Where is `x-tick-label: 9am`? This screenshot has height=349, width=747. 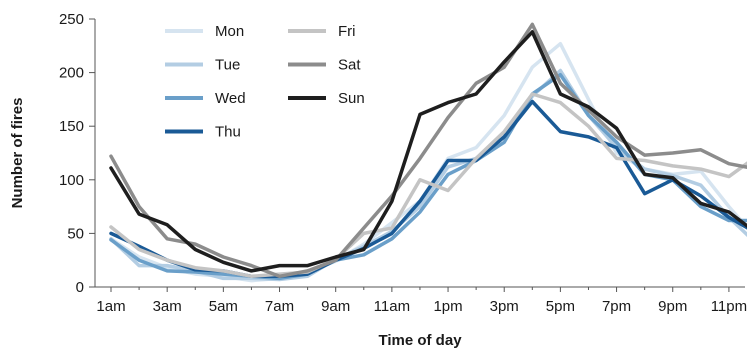
x-tick-label: 9am is located at coordinates (335, 306).